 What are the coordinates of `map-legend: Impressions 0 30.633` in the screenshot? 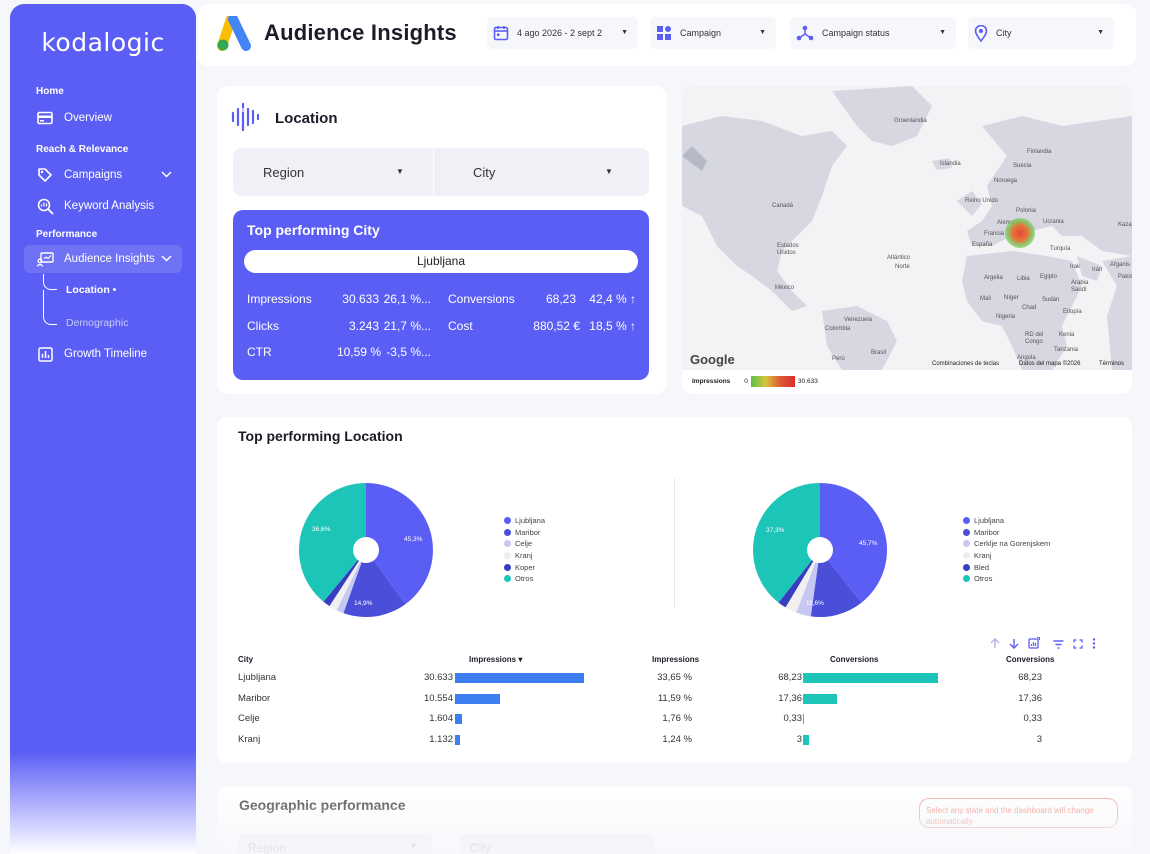 It's located at (755, 381).